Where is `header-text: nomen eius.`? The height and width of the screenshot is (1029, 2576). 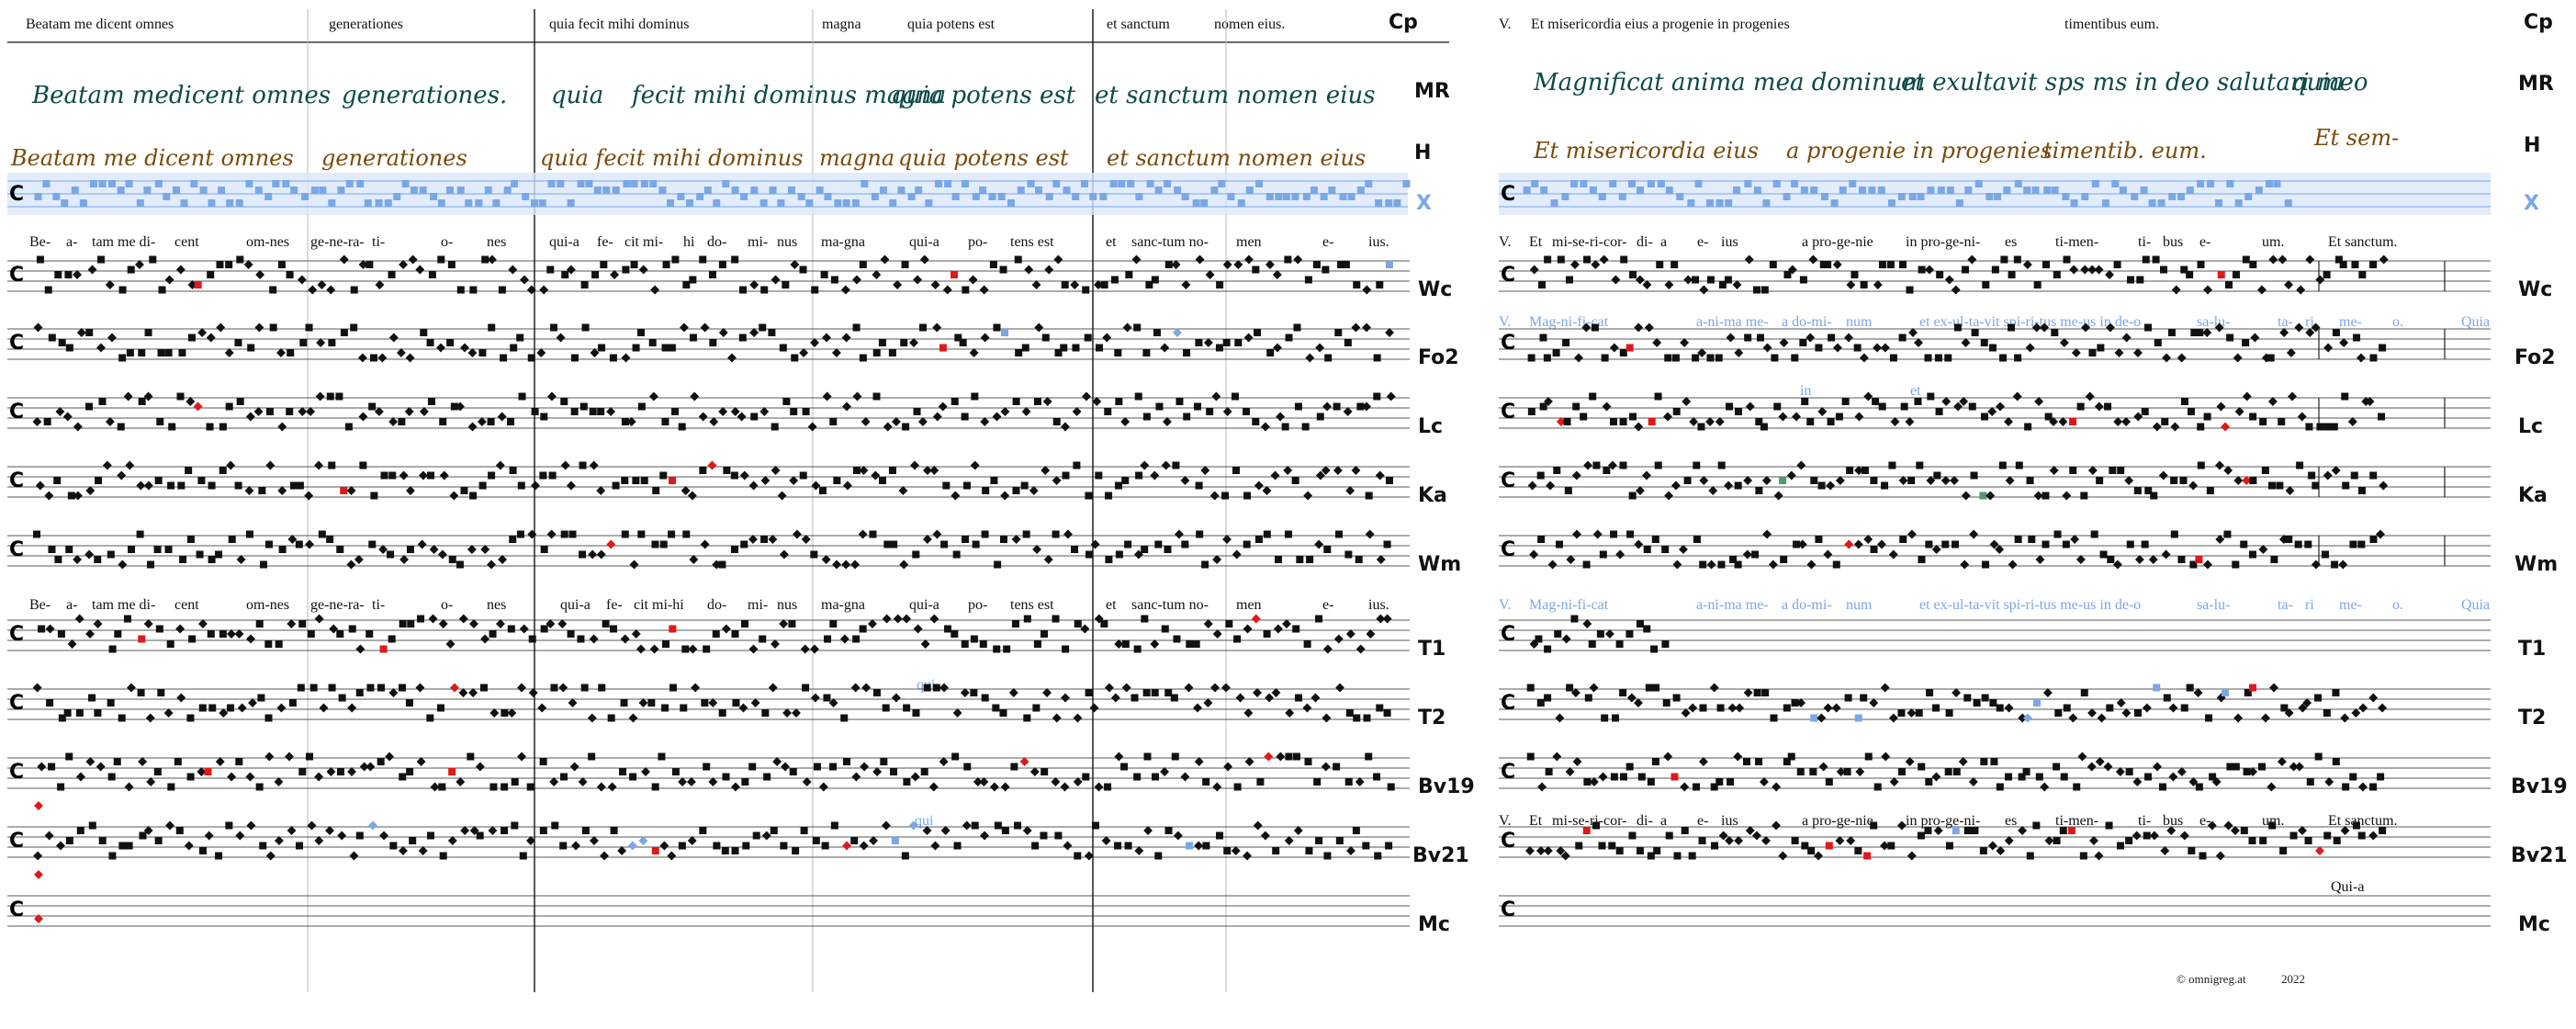 header-text: nomen eius. is located at coordinates (1249, 24).